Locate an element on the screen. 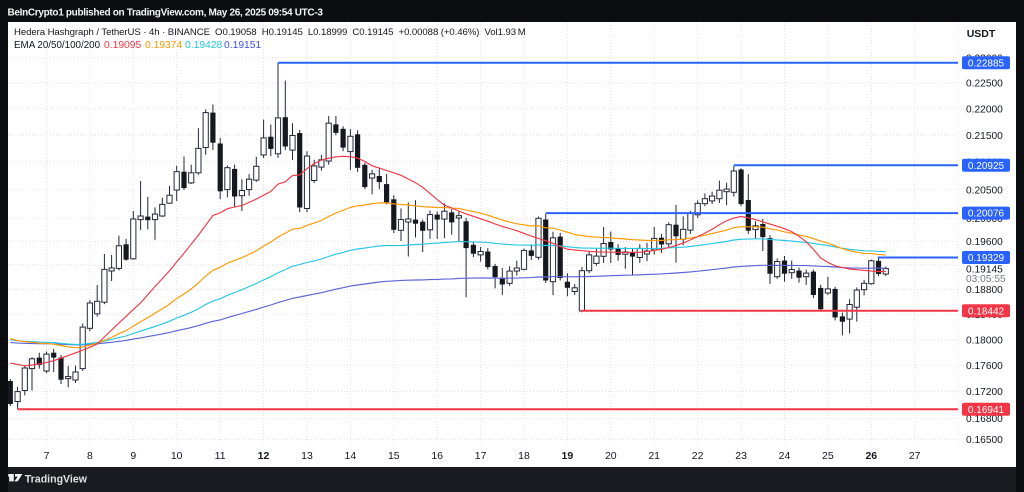  svg-text: 0.20500 is located at coordinates (984, 191).